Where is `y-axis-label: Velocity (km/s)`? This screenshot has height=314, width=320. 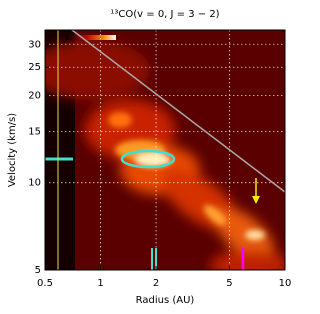
y-axis-label: Velocity (km/s) is located at coordinates (12, 150).